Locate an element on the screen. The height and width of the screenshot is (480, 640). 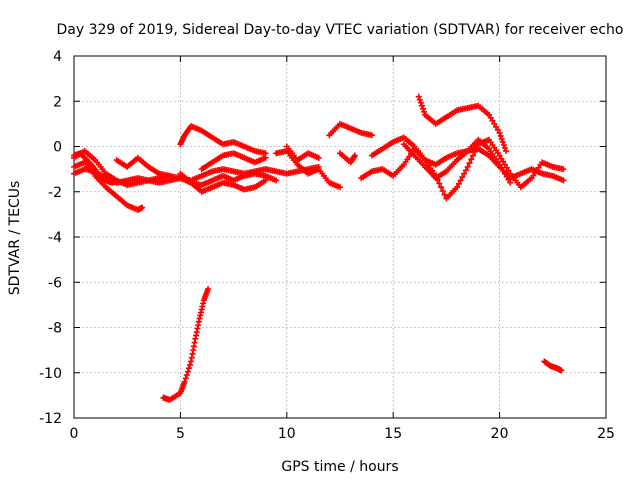
y-tick-label: 2 is located at coordinates (57, 102).